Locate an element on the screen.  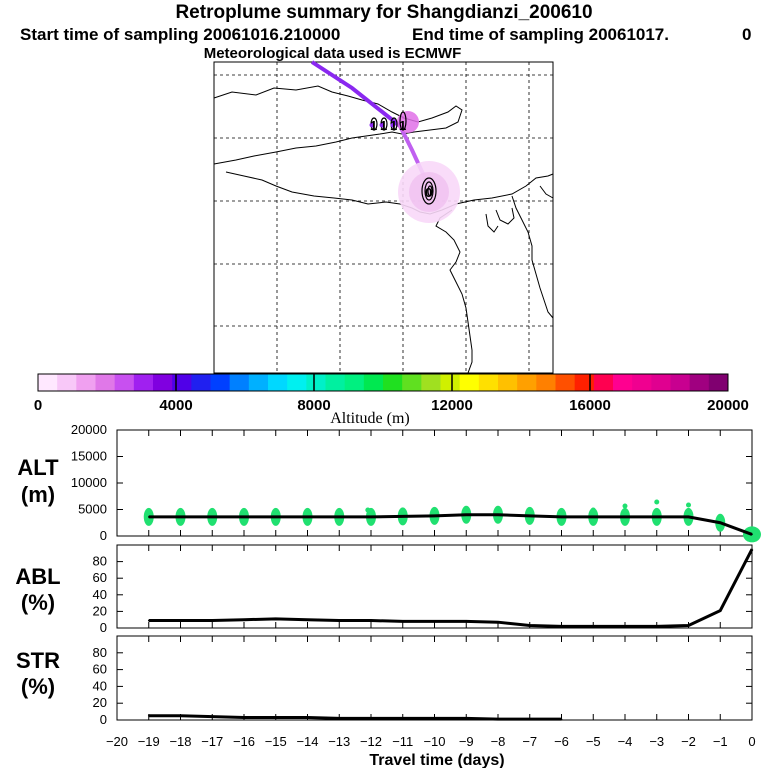
x-tick-label: −4 is located at coordinates (625, 741).